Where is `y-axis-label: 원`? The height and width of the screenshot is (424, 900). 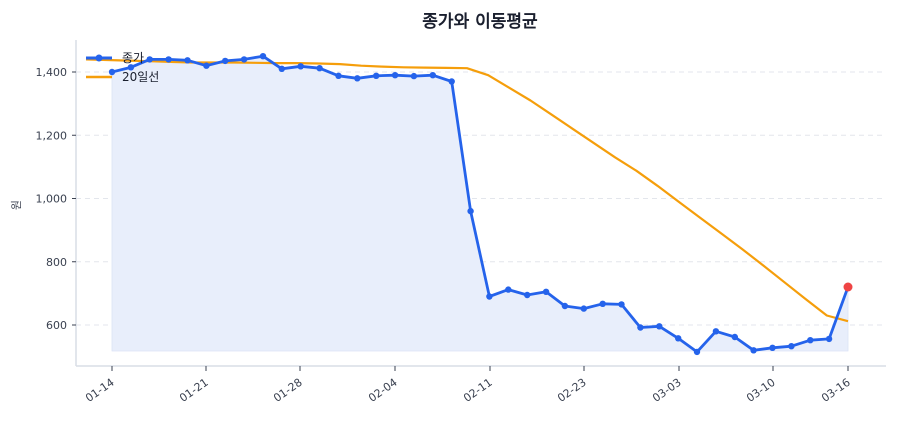 y-axis-label: 원 is located at coordinates (16, 205).